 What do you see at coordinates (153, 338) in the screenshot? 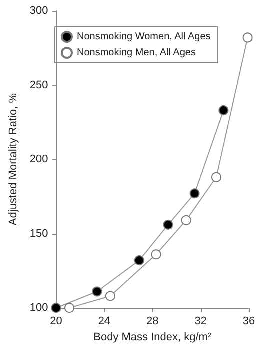
I see `x-axis-title: Body Mass Index, kg/m²` at bounding box center [153, 338].